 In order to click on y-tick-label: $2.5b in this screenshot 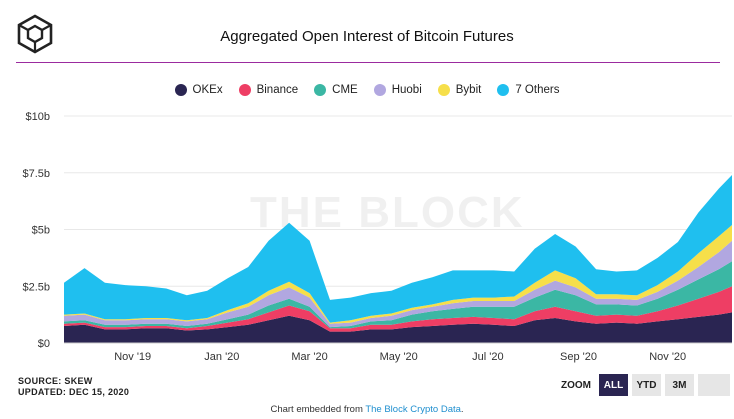, I will do `click(36, 287)`.